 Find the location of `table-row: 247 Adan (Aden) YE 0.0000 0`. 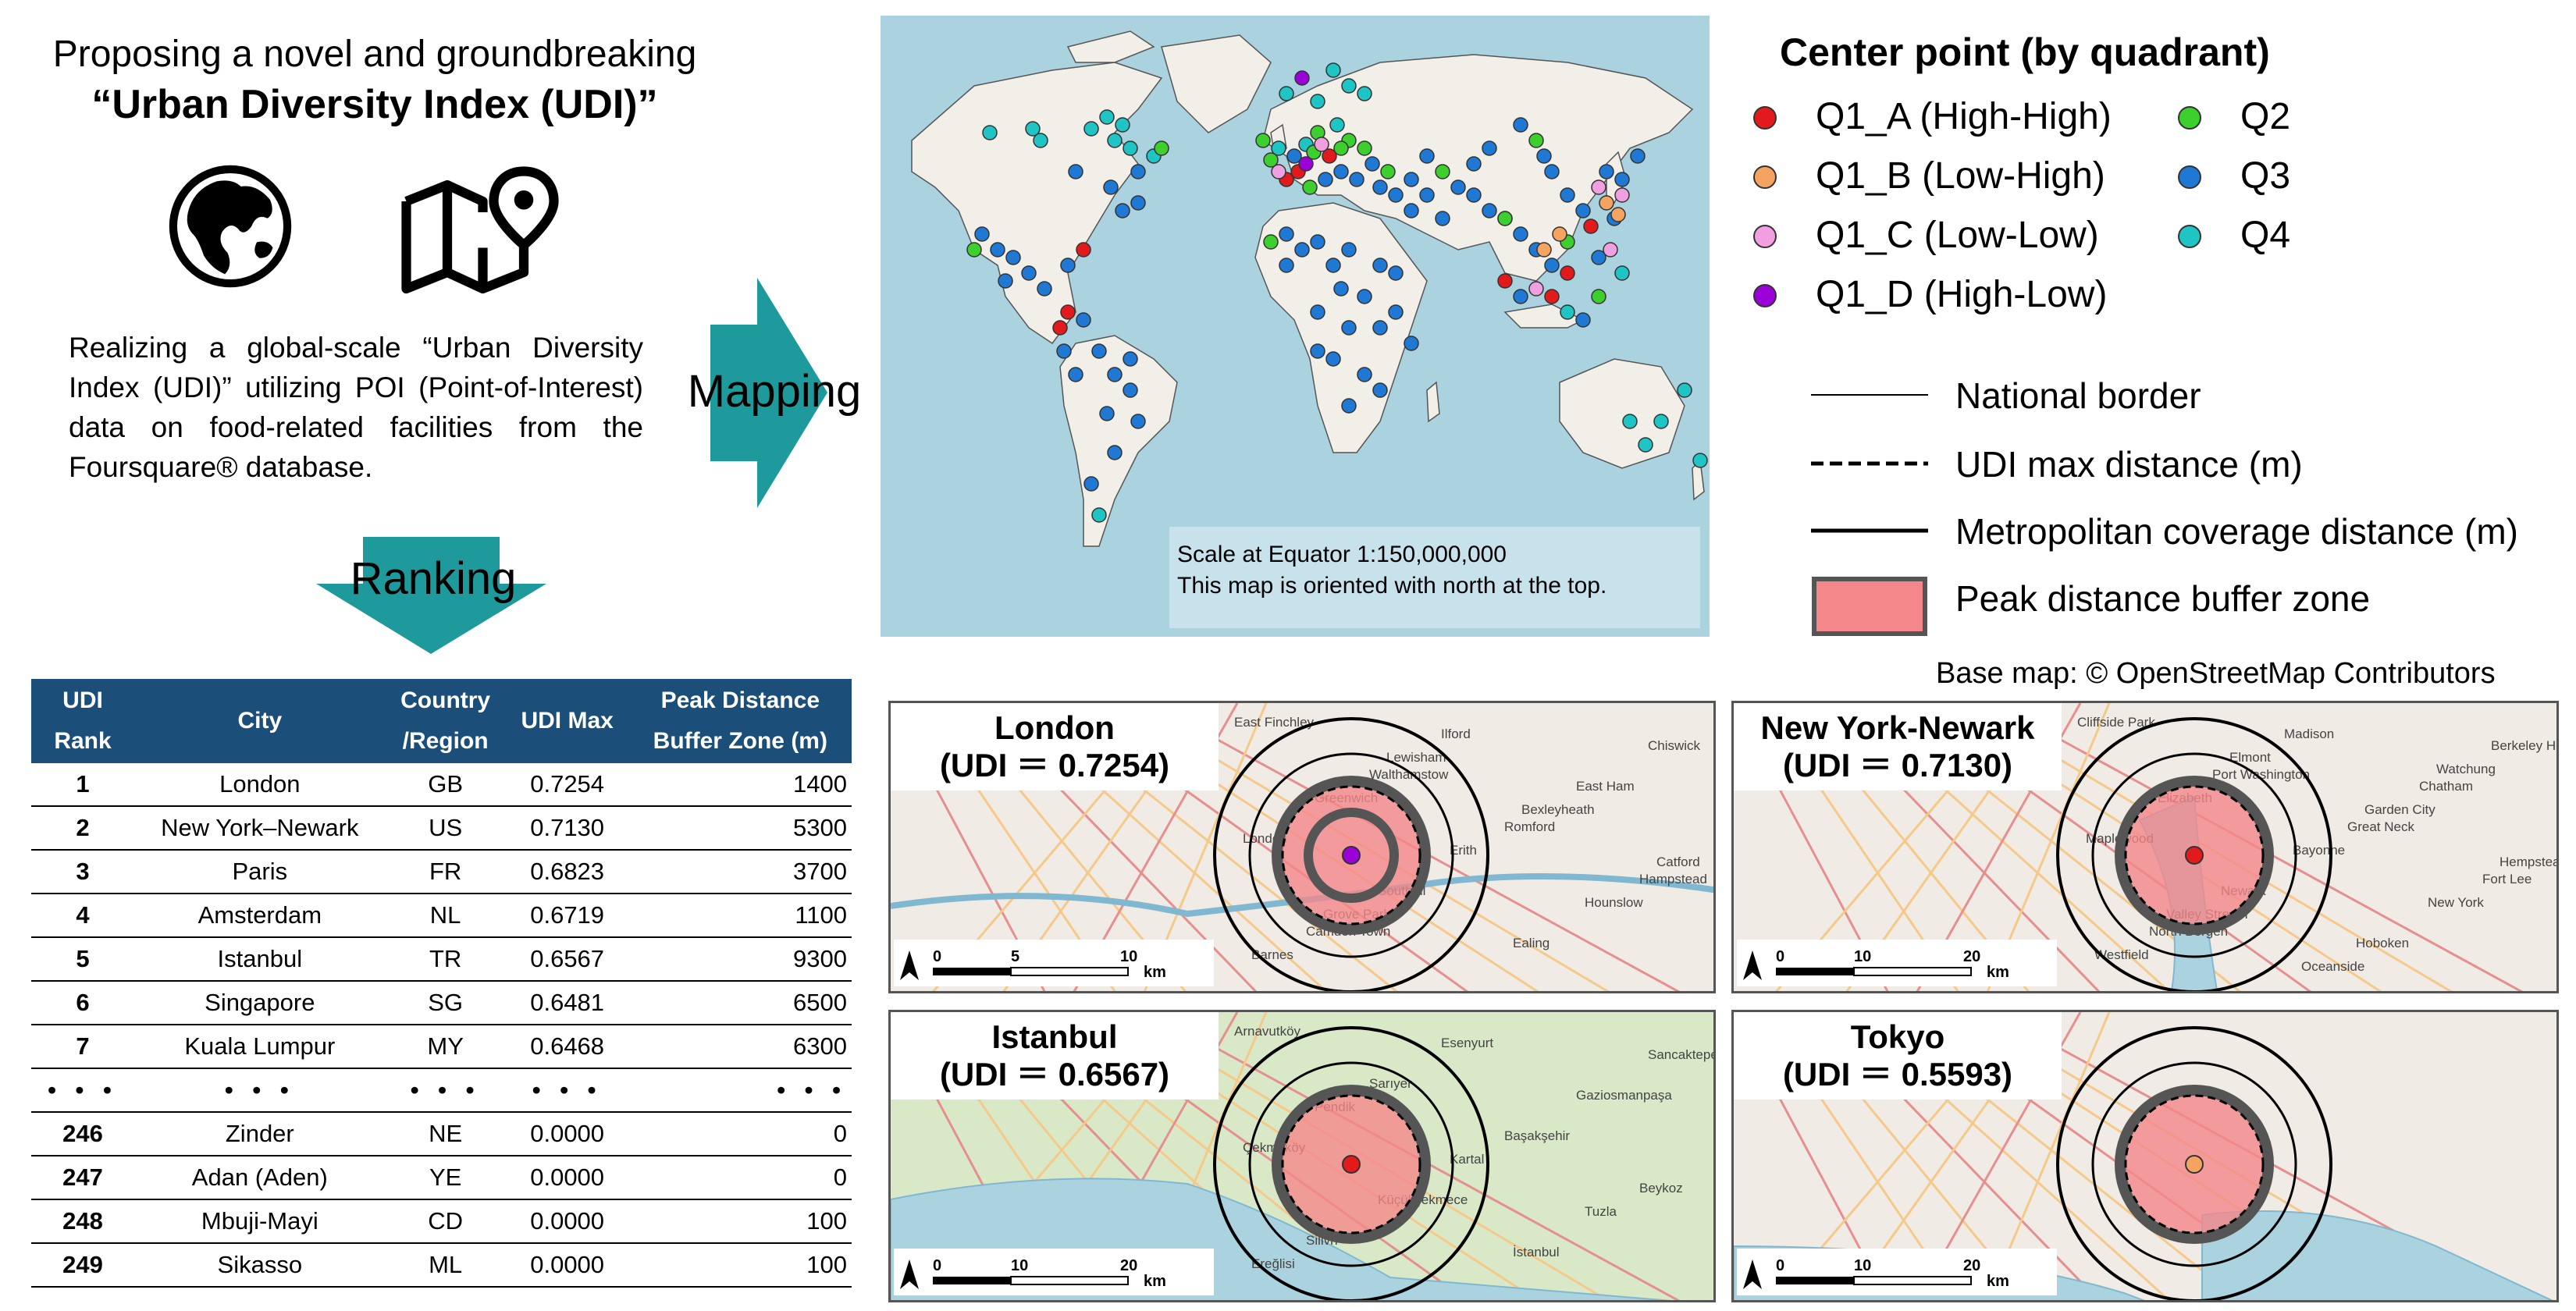

table-row: 247 Adan (Aden) YE 0.0000 0 is located at coordinates (441, 1178).